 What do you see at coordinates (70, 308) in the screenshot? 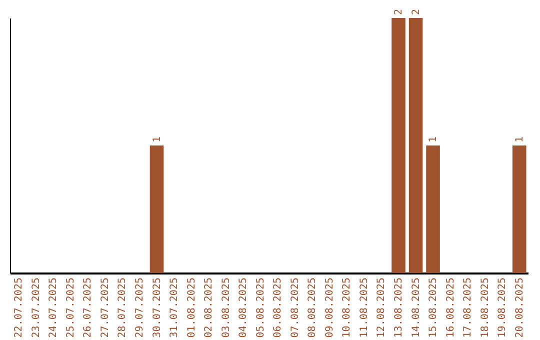
I see `x-tick-label: 25.07.2025` at bounding box center [70, 308].